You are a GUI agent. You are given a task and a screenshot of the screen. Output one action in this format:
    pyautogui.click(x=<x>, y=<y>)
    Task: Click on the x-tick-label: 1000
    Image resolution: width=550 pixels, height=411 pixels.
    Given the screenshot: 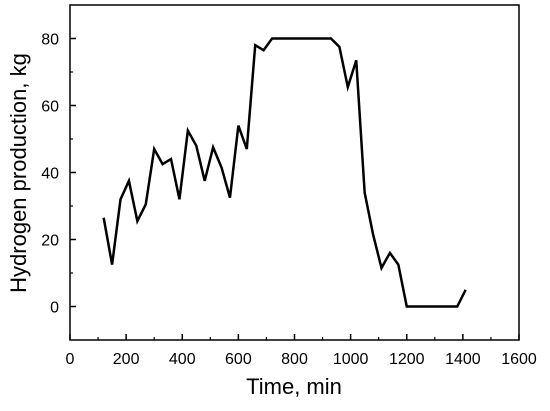 What is the action you would take?
    pyautogui.click(x=351, y=359)
    